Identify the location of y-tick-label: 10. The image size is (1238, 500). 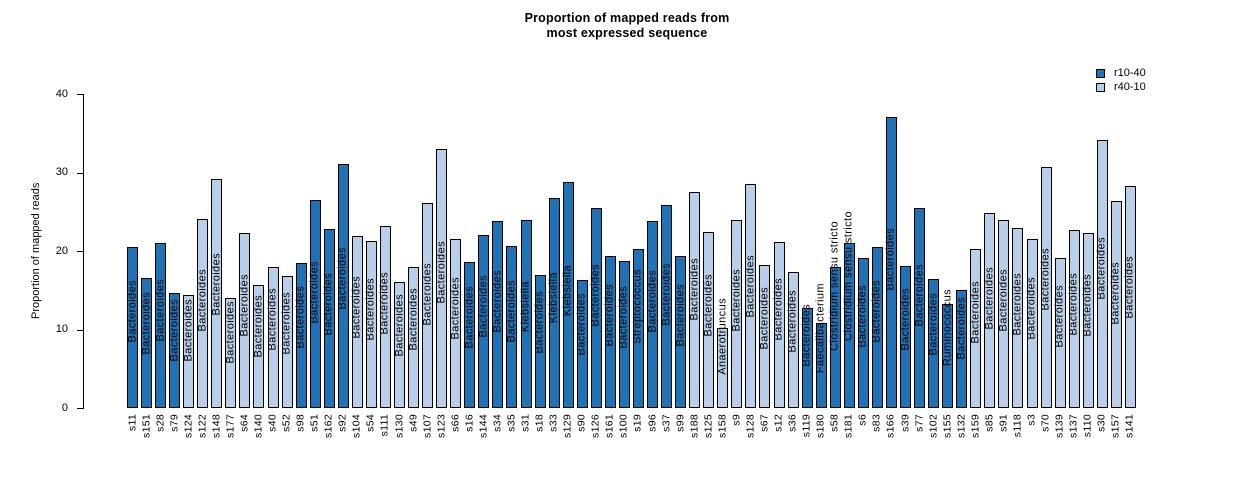
(61, 329).